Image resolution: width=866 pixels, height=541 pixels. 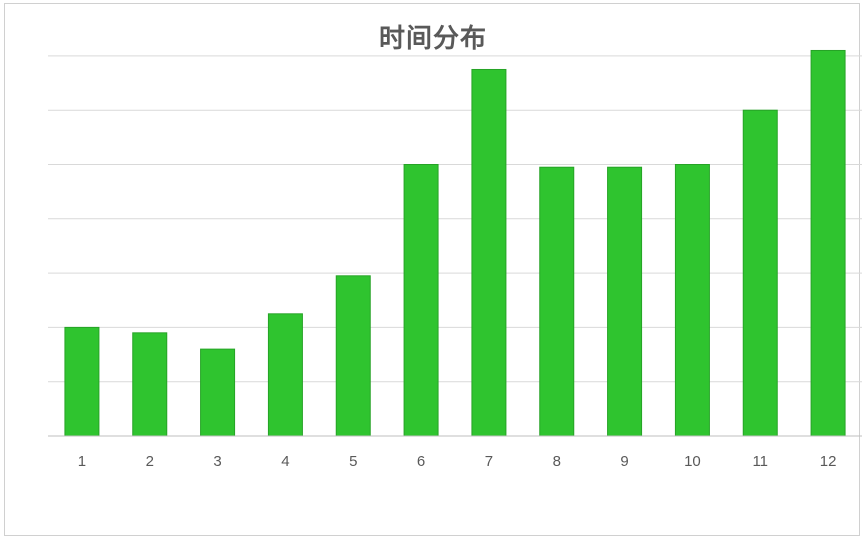 I want to click on x-tick-label: 11, so click(x=760, y=461).